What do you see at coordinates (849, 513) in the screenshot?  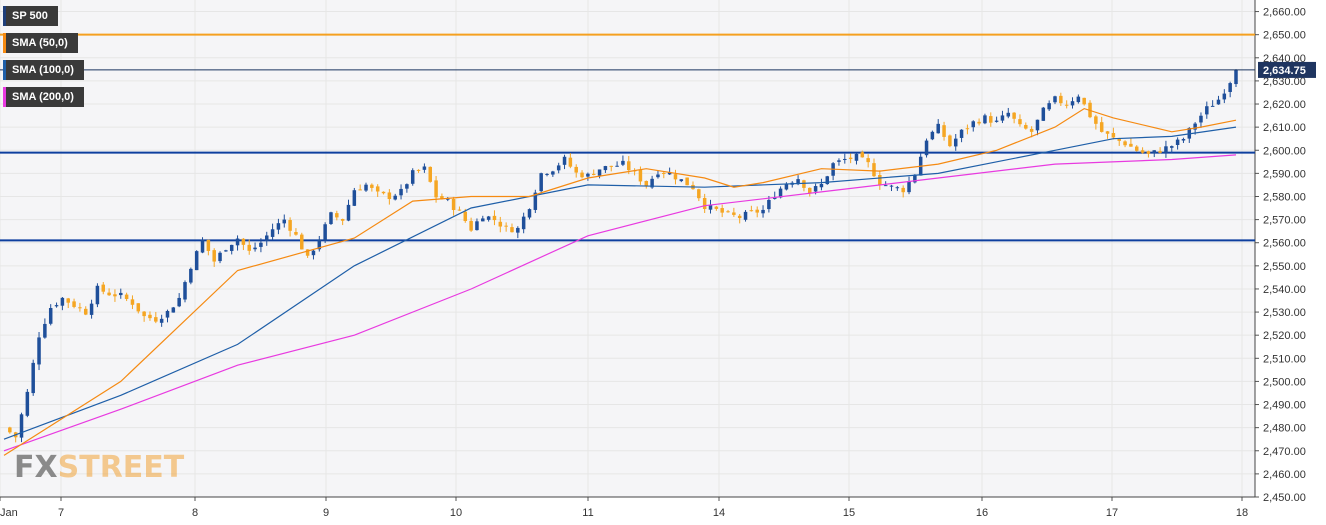 I see `x-tick-label: 15` at bounding box center [849, 513].